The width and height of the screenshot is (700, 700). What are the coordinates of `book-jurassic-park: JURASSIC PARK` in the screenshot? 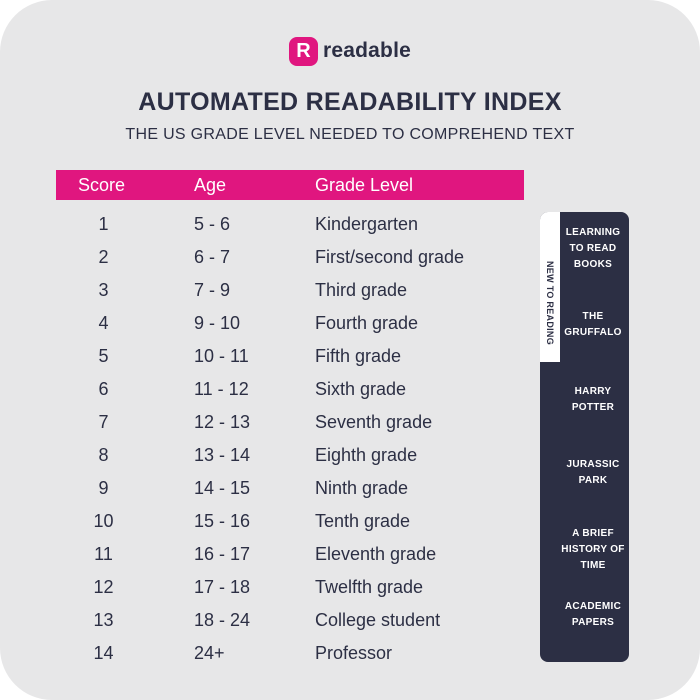 It's located at (593, 473).